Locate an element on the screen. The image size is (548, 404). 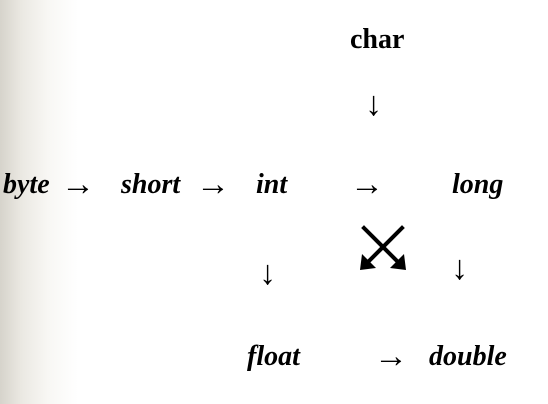
arrow-int-to-float: ↓ is located at coordinates (267, 273).